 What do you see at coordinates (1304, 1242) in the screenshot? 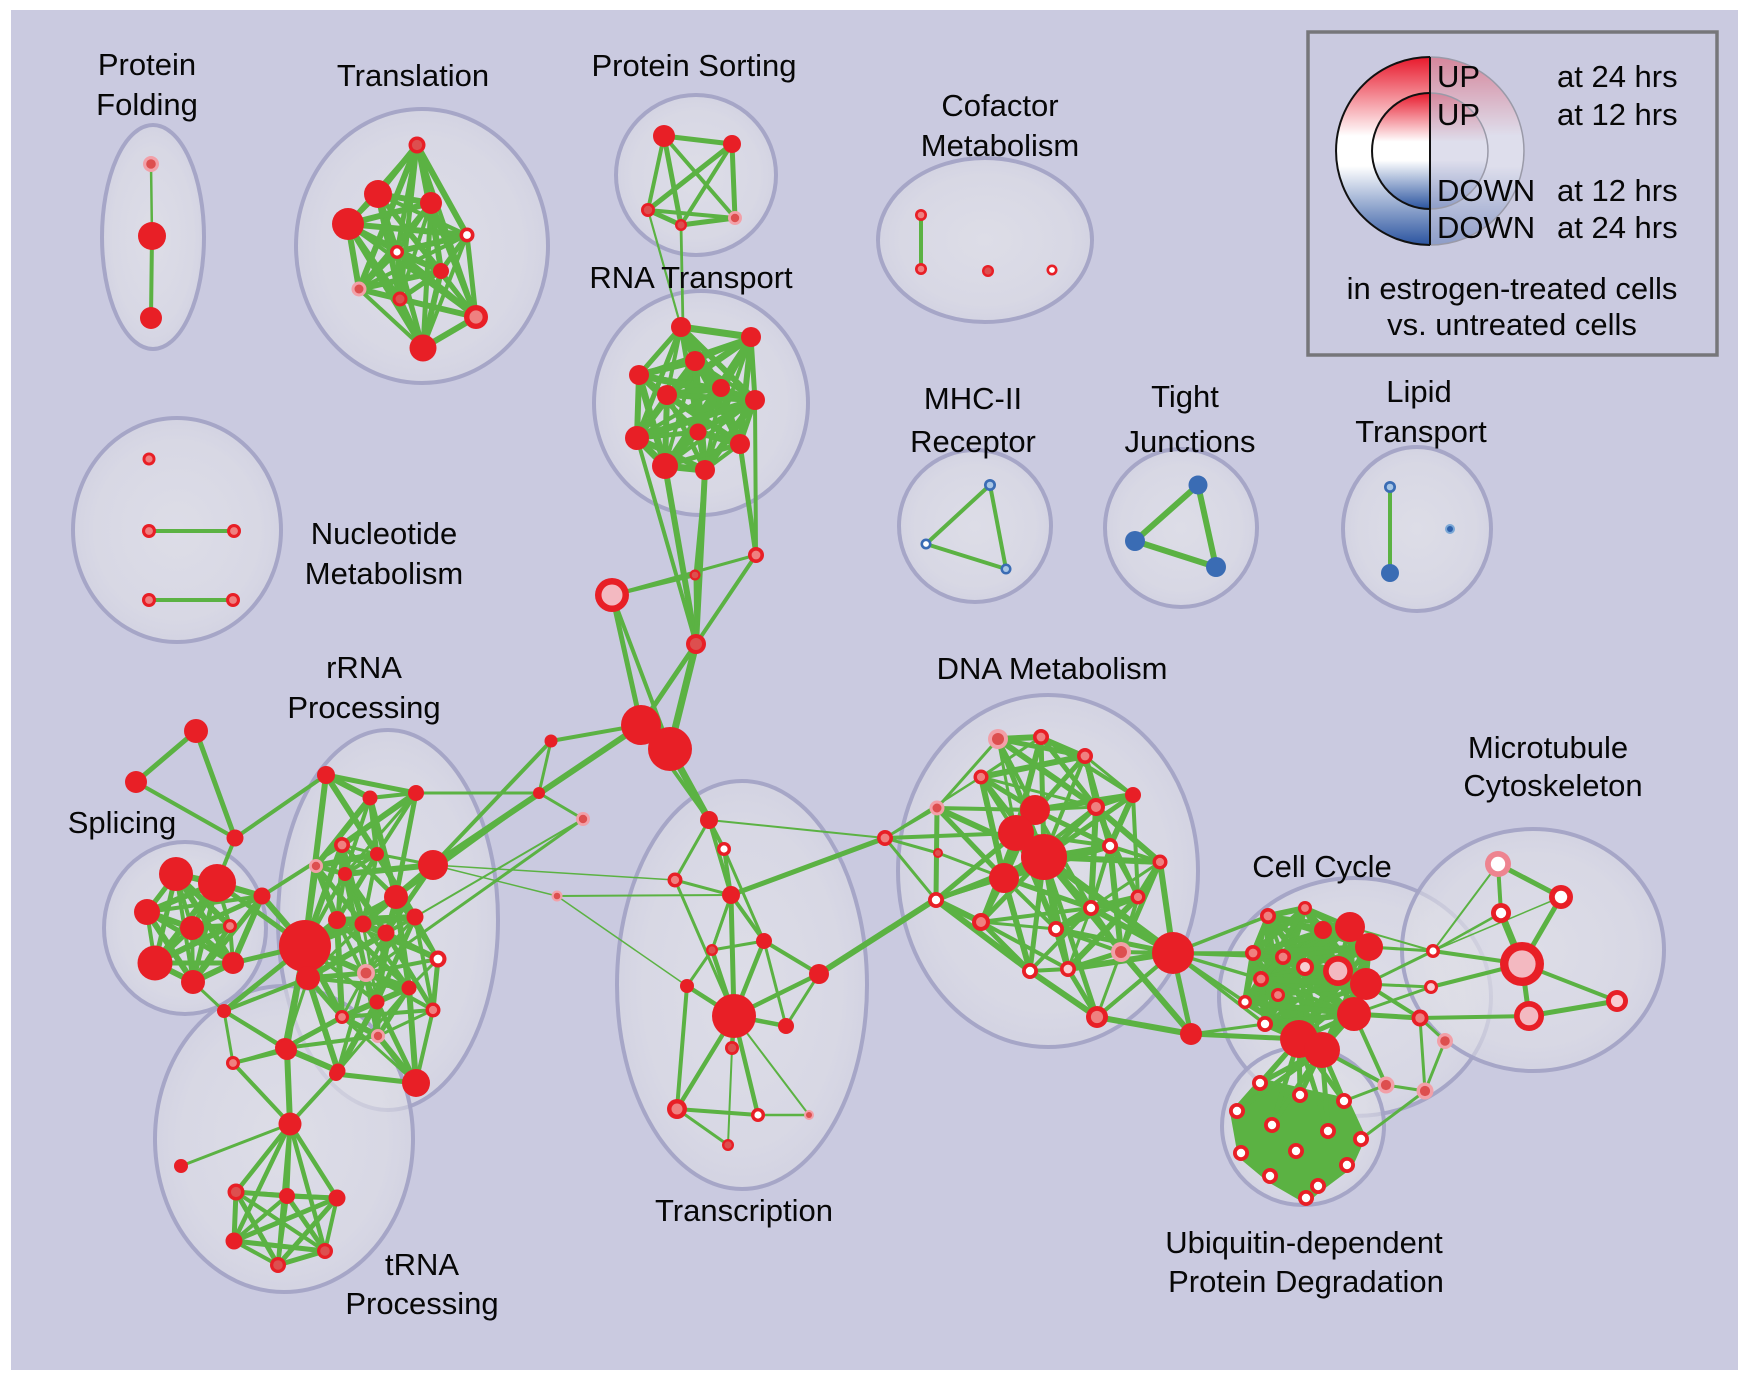
I see `svg-text: Ubiquitin-dependent` at bounding box center [1304, 1242].